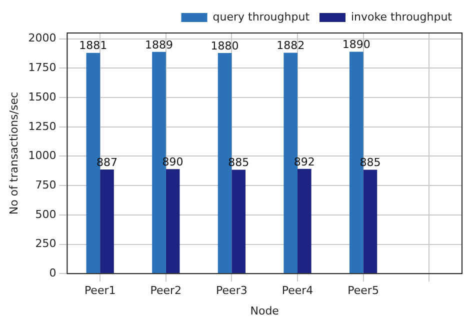  Describe the element at coordinates (232, 291) in the screenshot. I see `x-tick-label: Peer3` at that location.